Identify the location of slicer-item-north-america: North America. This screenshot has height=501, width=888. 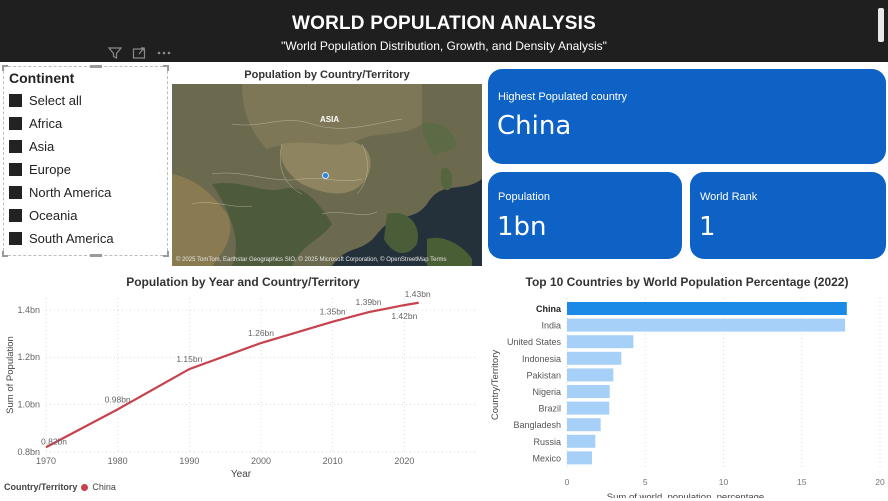
(61, 192).